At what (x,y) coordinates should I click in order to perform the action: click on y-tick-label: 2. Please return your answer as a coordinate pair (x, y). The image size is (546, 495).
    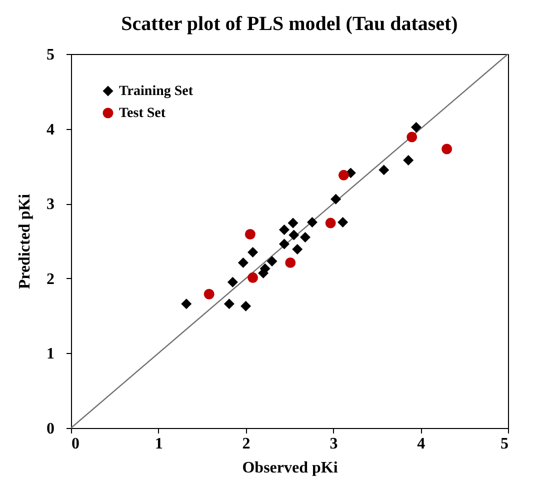
    Looking at the image, I should click on (50, 279).